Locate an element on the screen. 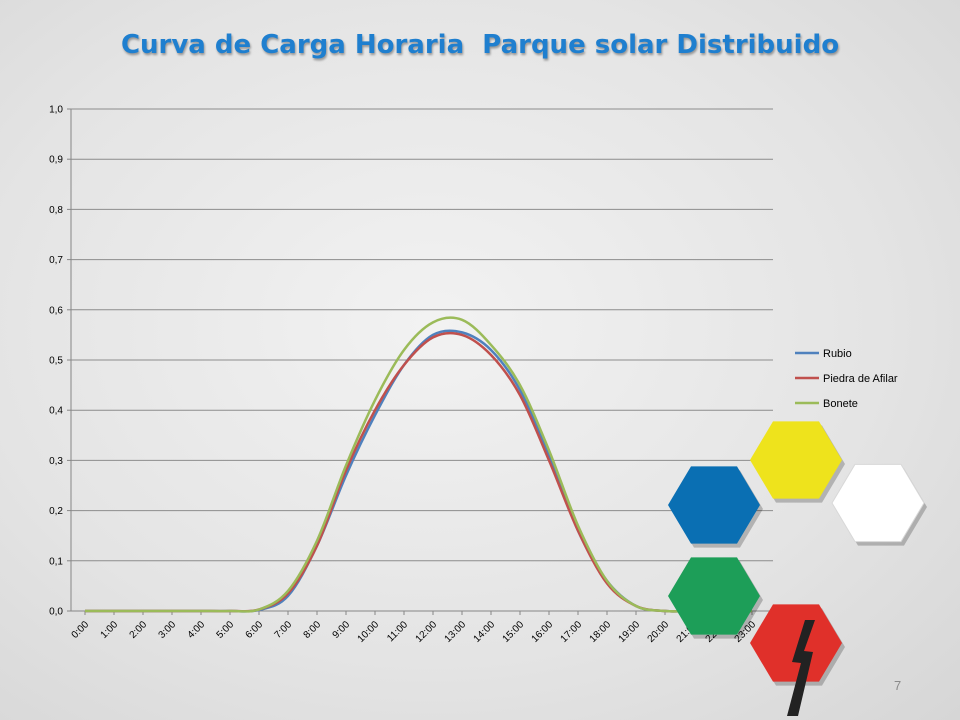  lightning-bolt-icon is located at coordinates (801, 668).